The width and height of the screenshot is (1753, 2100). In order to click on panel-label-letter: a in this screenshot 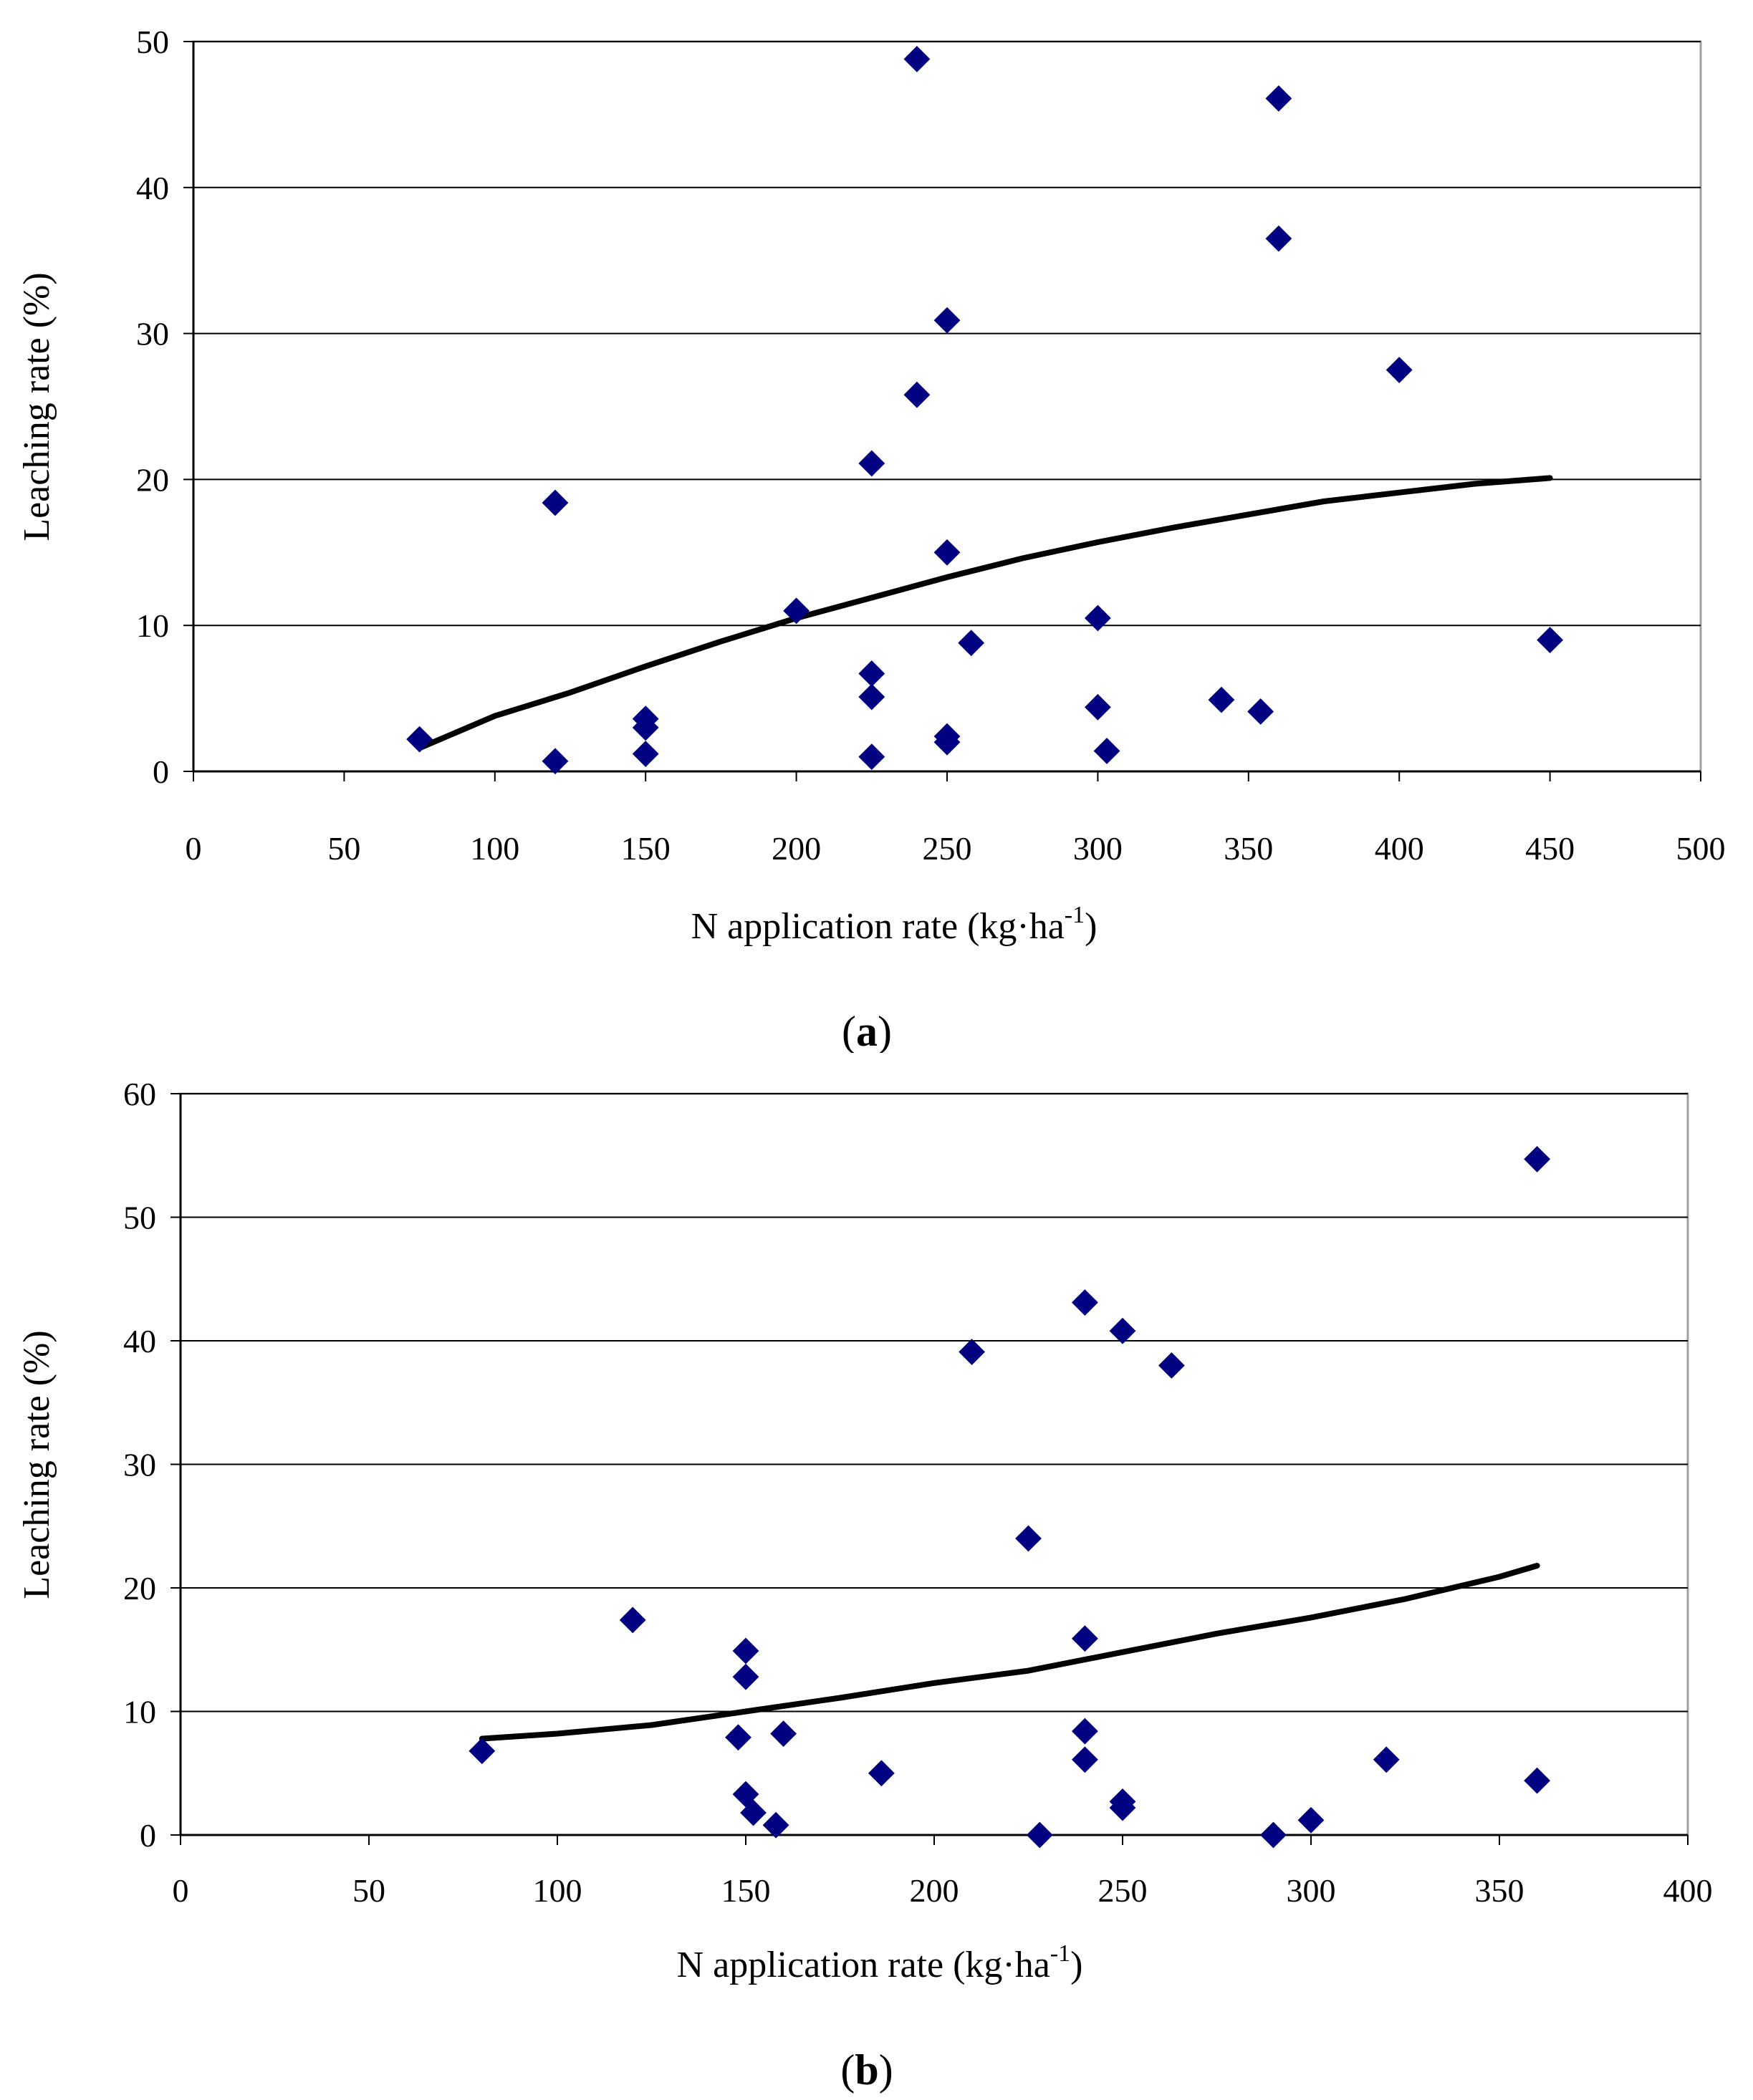, I will do `click(867, 1030)`.